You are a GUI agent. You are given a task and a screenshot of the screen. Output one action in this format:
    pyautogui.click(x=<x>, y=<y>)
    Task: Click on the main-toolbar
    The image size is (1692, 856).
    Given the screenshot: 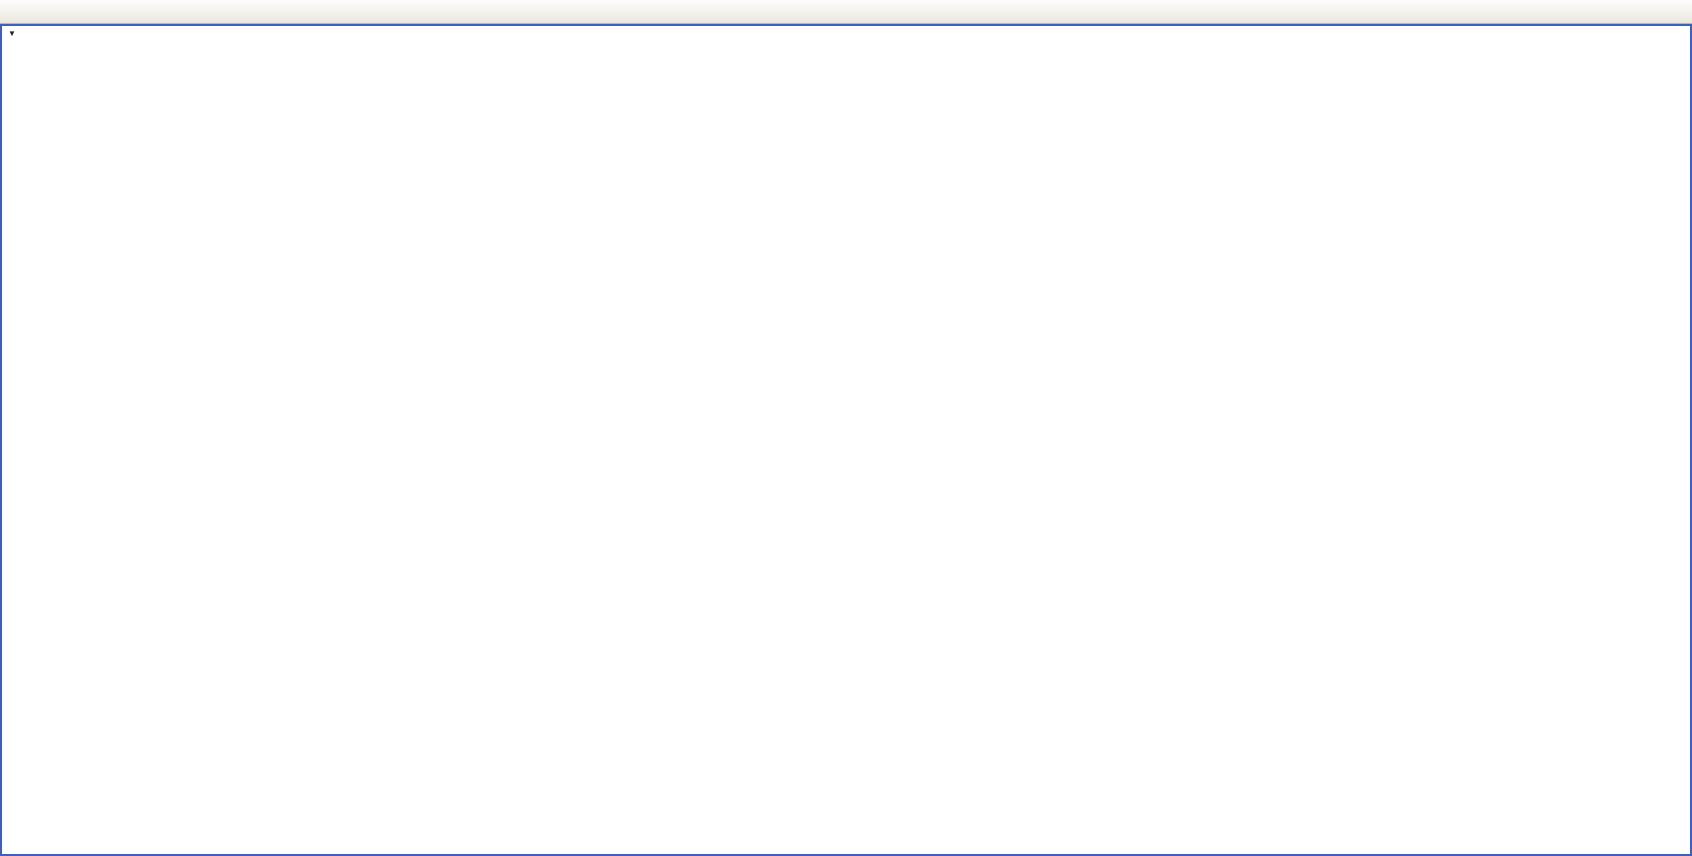 What is the action you would take?
    pyautogui.click(x=846, y=12)
    